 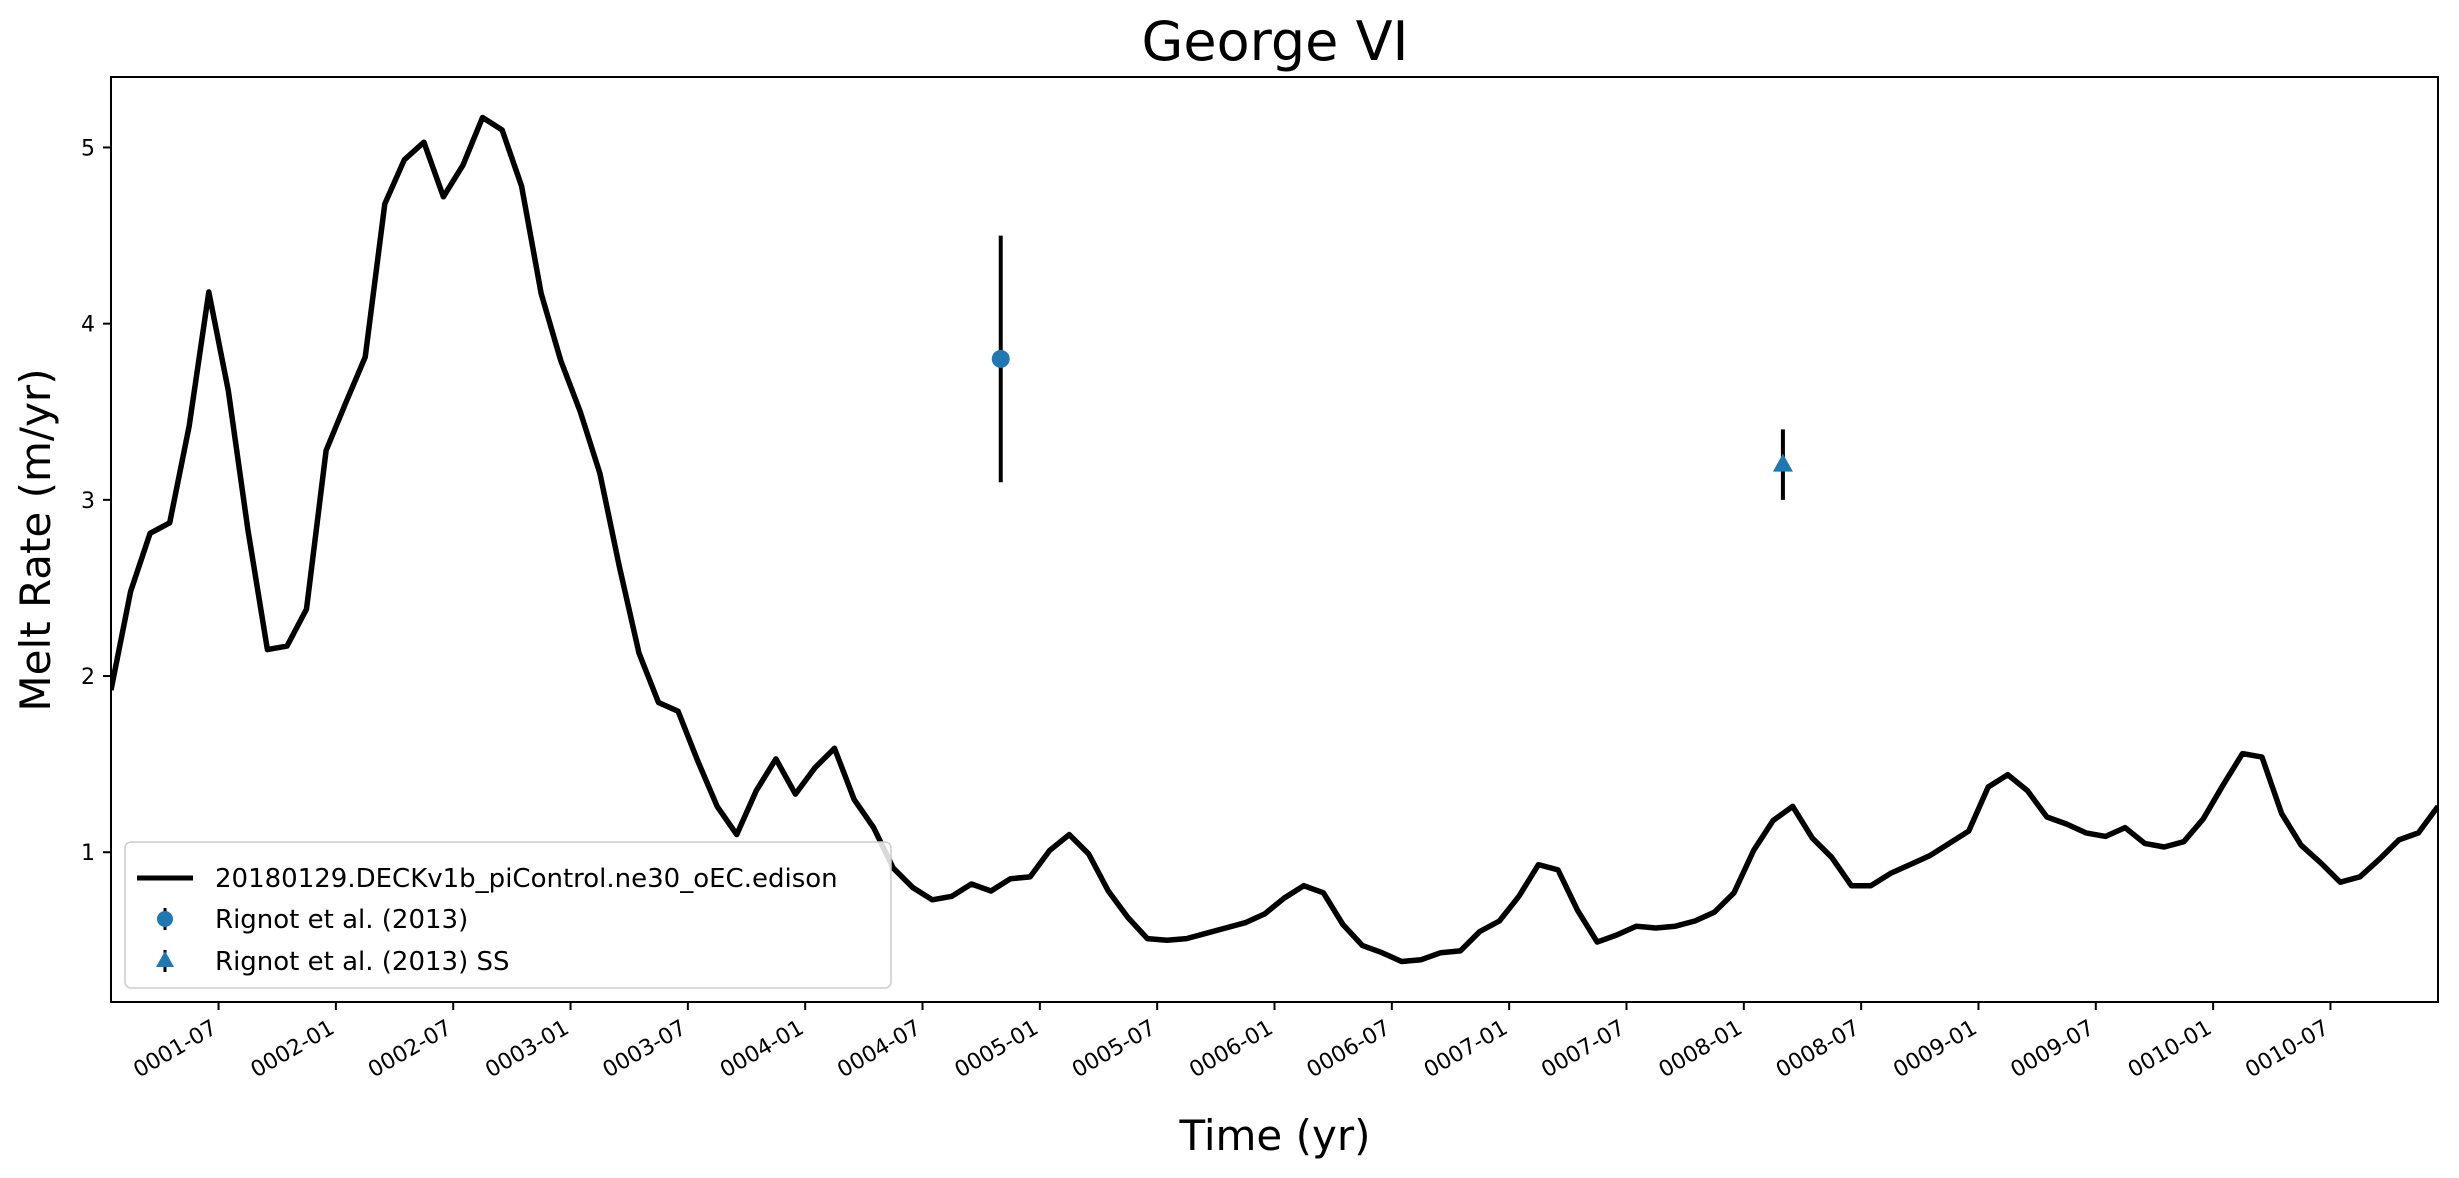 I want to click on x-tick-label: 0010-01, so click(x=2170, y=1050).